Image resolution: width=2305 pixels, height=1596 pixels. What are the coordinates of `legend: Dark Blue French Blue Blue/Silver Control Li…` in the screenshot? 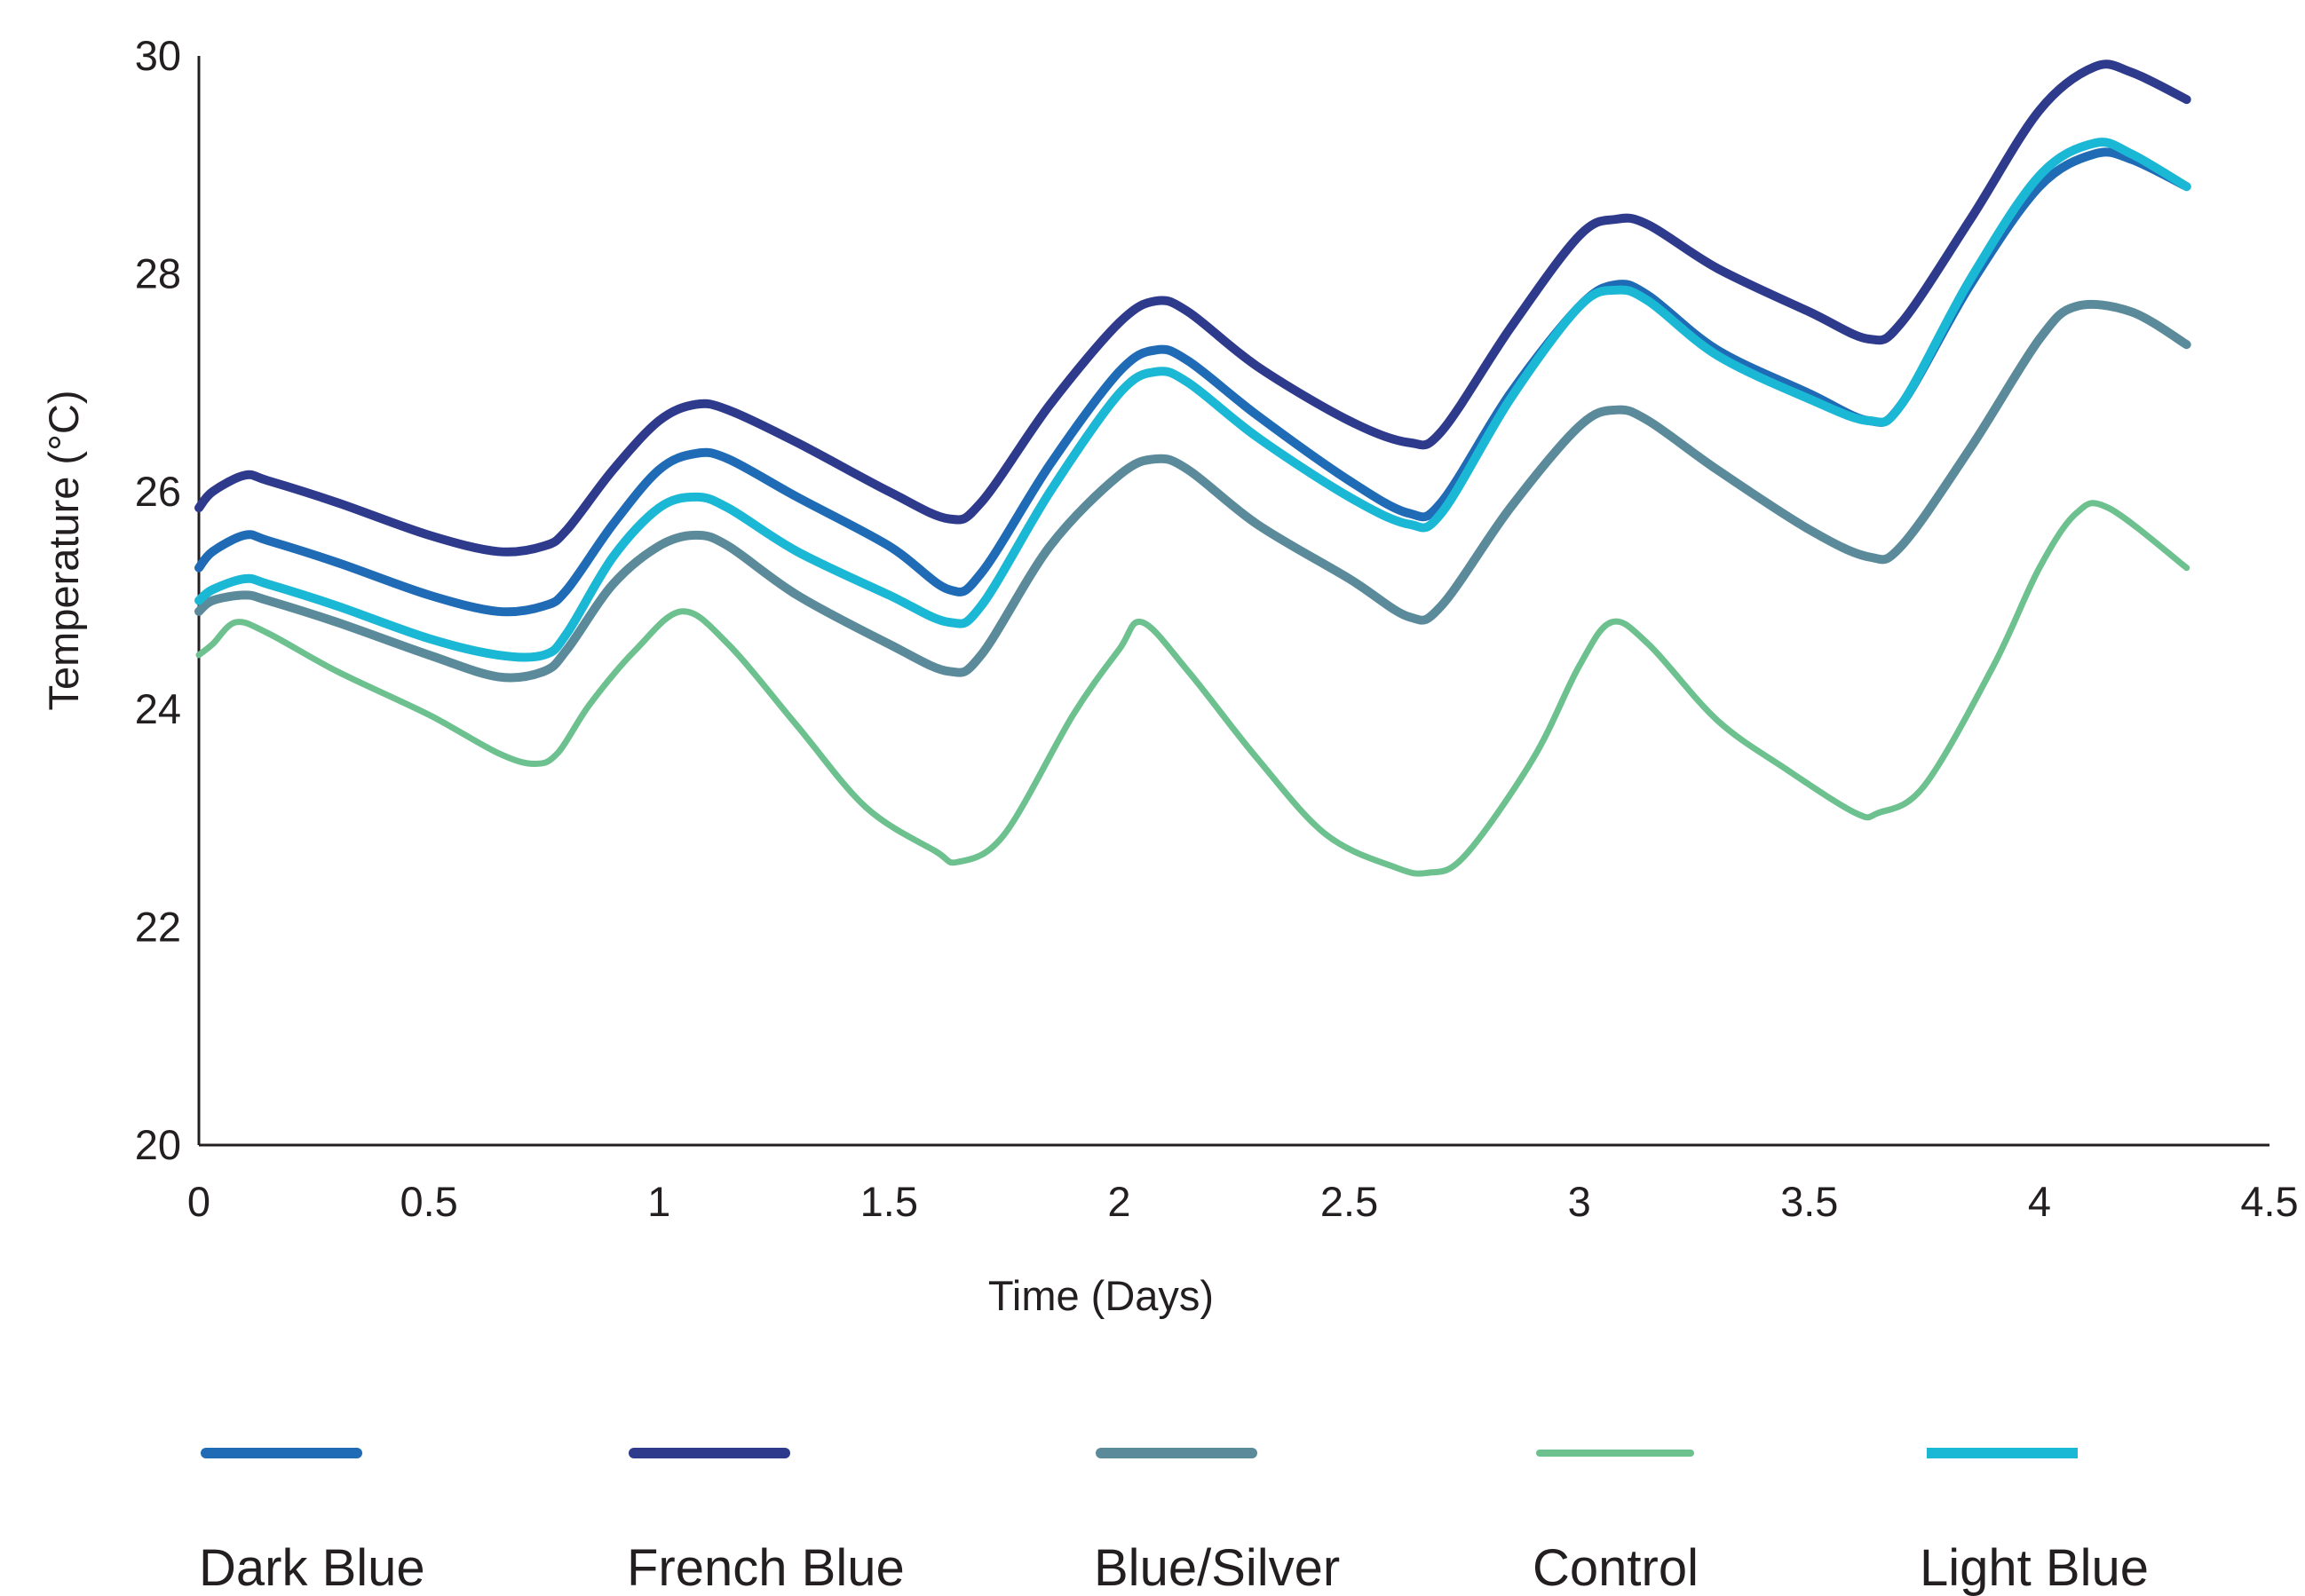 It's located at (1174, 1522).